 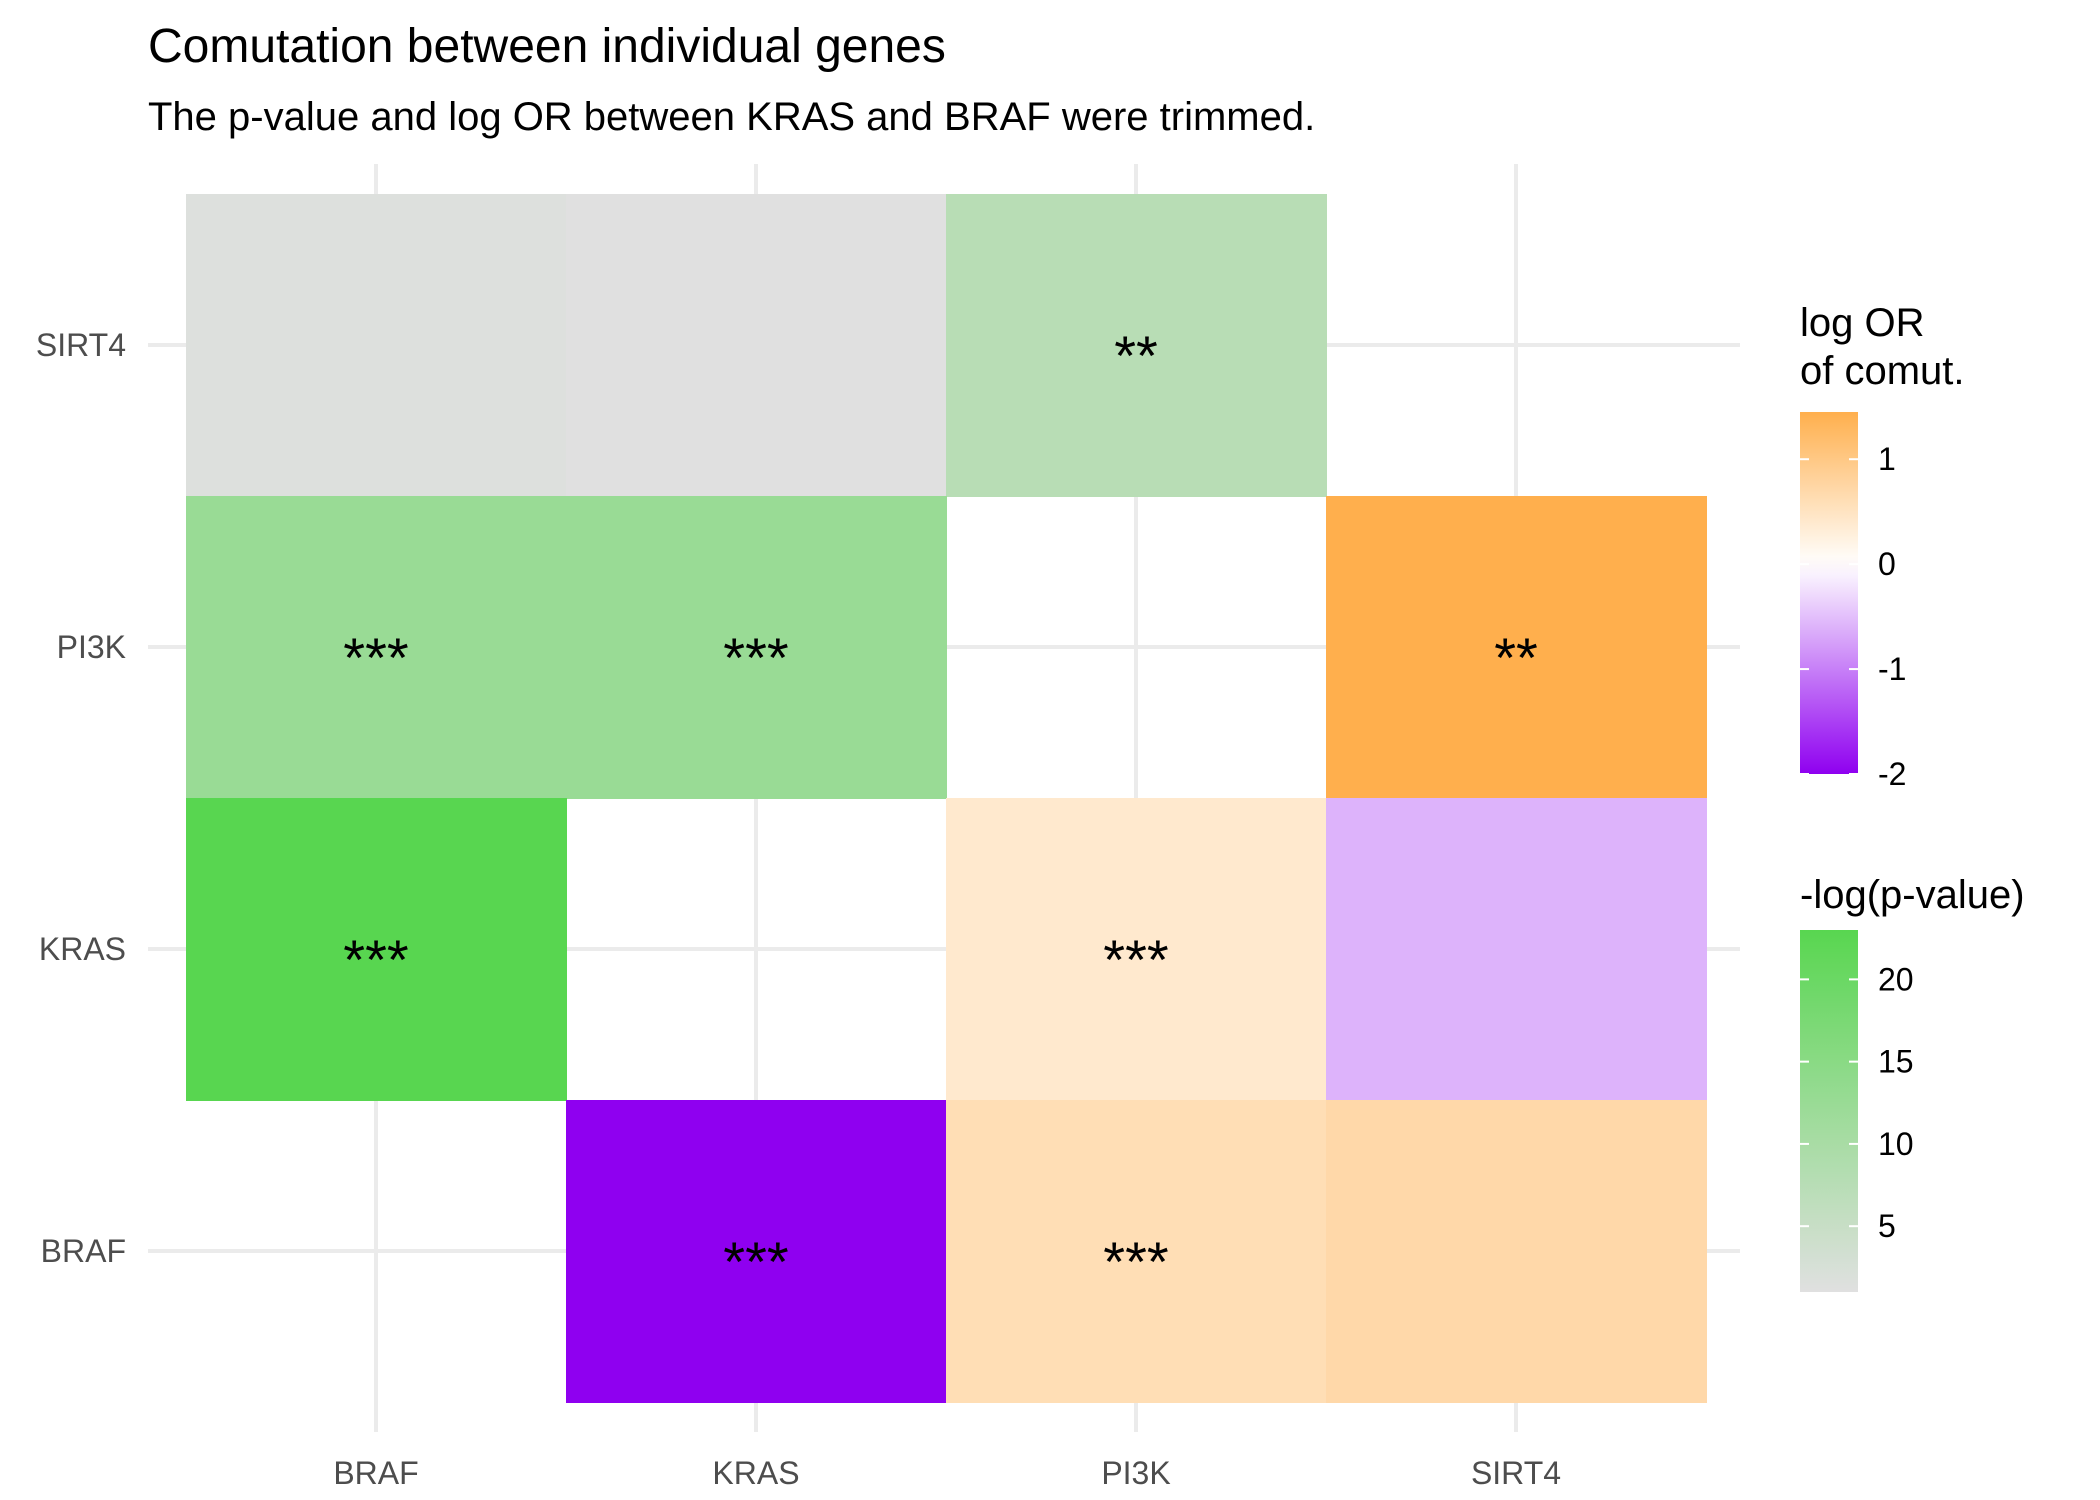 I want to click on legend-tick-label: -2, so click(x=1892, y=774).